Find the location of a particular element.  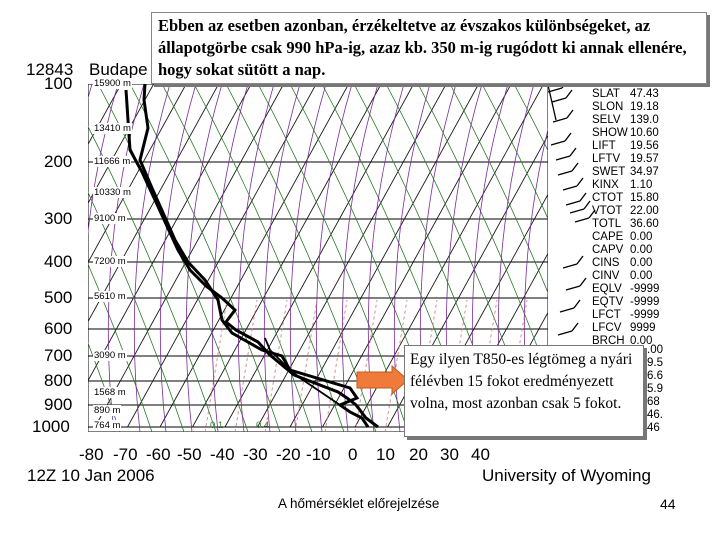

station-id: 12843 is located at coordinates (50, 69).